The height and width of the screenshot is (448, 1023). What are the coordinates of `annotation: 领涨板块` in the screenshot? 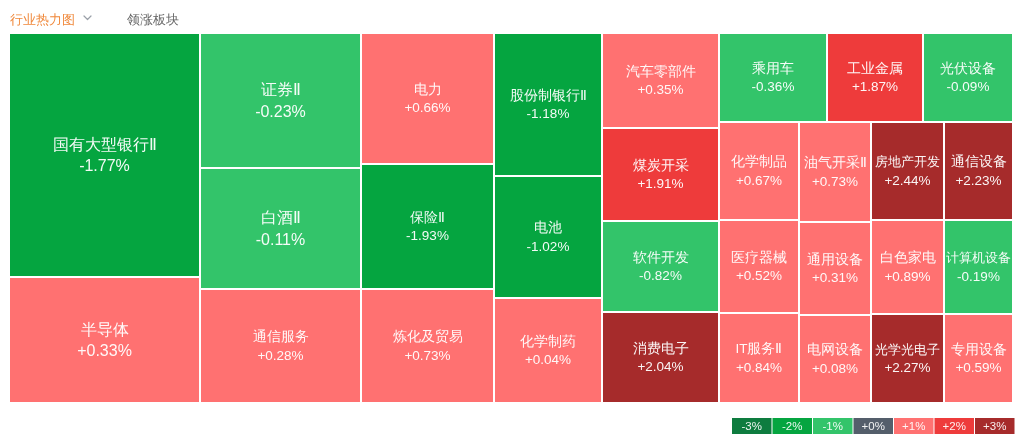 It's located at (153, 19).